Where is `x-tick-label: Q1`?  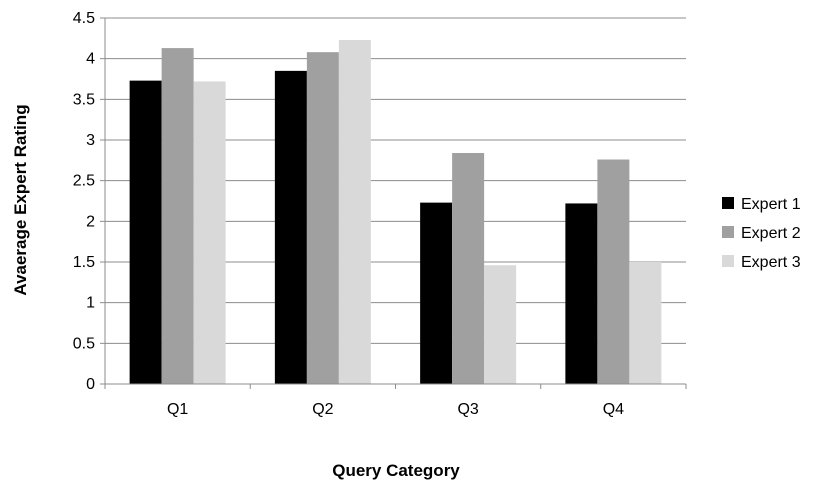 x-tick-label: Q1 is located at coordinates (177, 409).